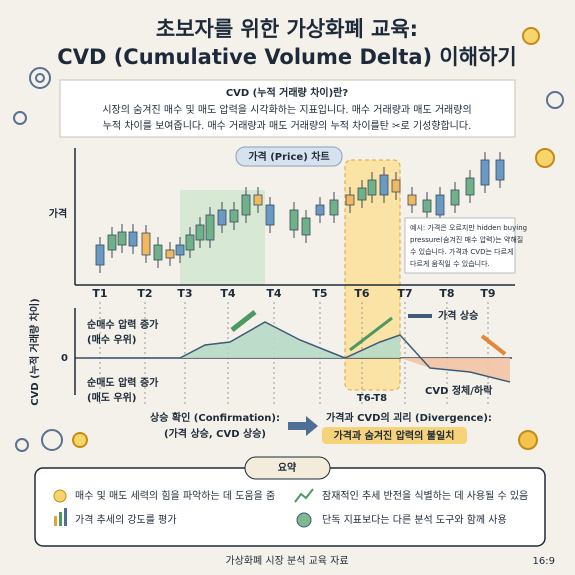  I want to click on confirmation-title: 상승 확인 (Confirmation):, so click(215, 417).